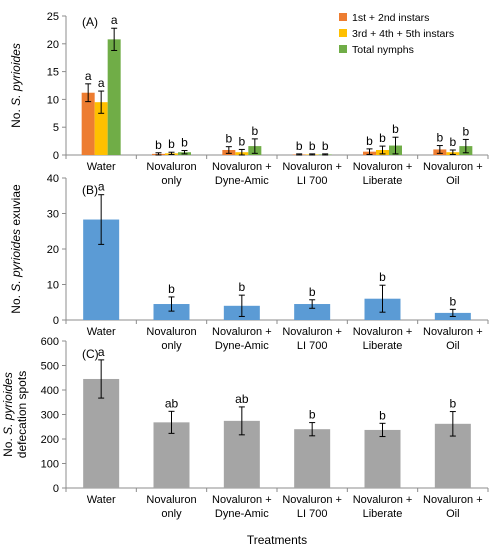 The image size is (495, 550). Describe the element at coordinates (390, 18) in the screenshot. I see `legend-label: 1st + 2nd instars` at that location.